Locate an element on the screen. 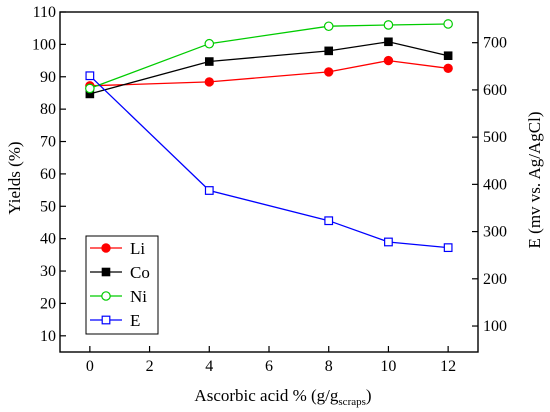 This screenshot has height=412, width=550. right-axis-ticks: 100 200 300 400 500 600 700 is located at coordinates (489, 185).